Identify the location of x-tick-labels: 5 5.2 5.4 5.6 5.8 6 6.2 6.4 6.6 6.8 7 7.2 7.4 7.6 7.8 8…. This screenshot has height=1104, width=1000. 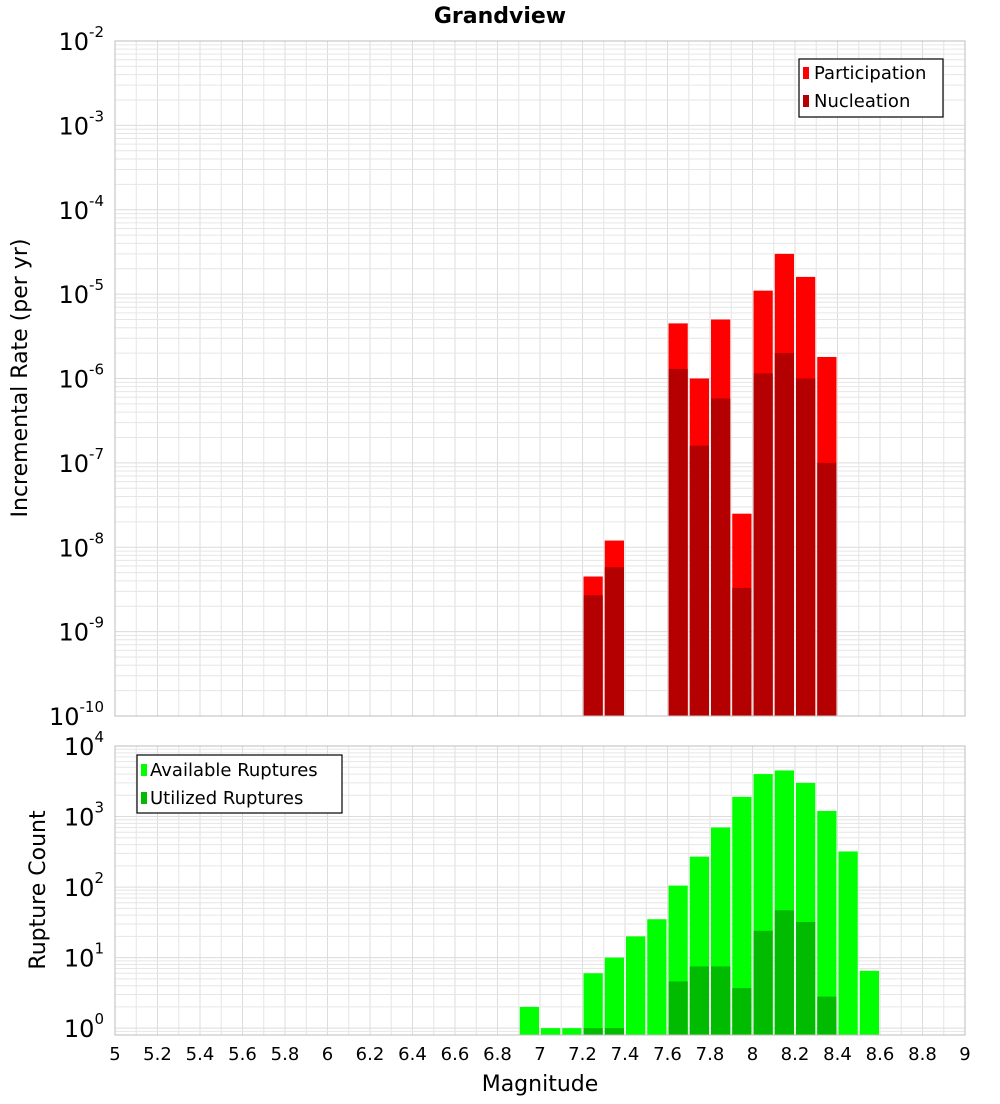
(539, 1054).